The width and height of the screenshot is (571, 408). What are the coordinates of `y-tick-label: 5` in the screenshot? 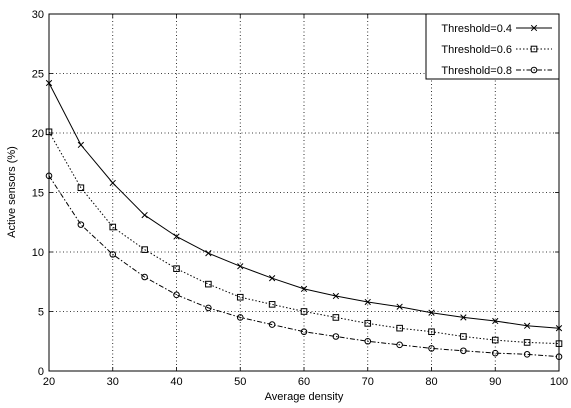 It's located at (41, 313).